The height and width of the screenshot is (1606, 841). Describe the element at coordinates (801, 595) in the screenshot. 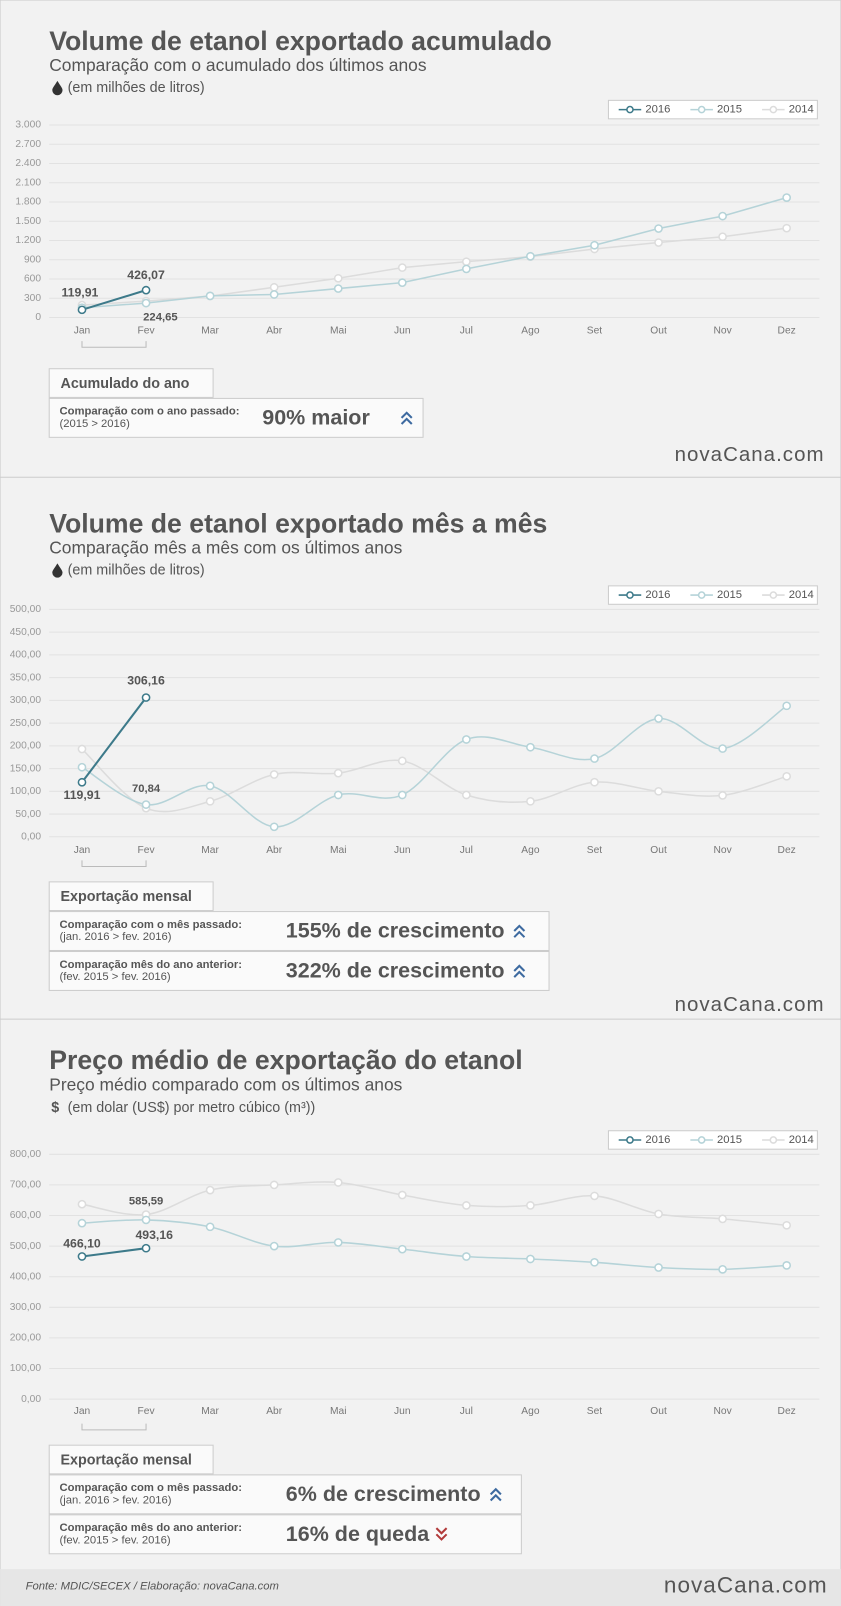

I see `legend-label: 2014` at that location.